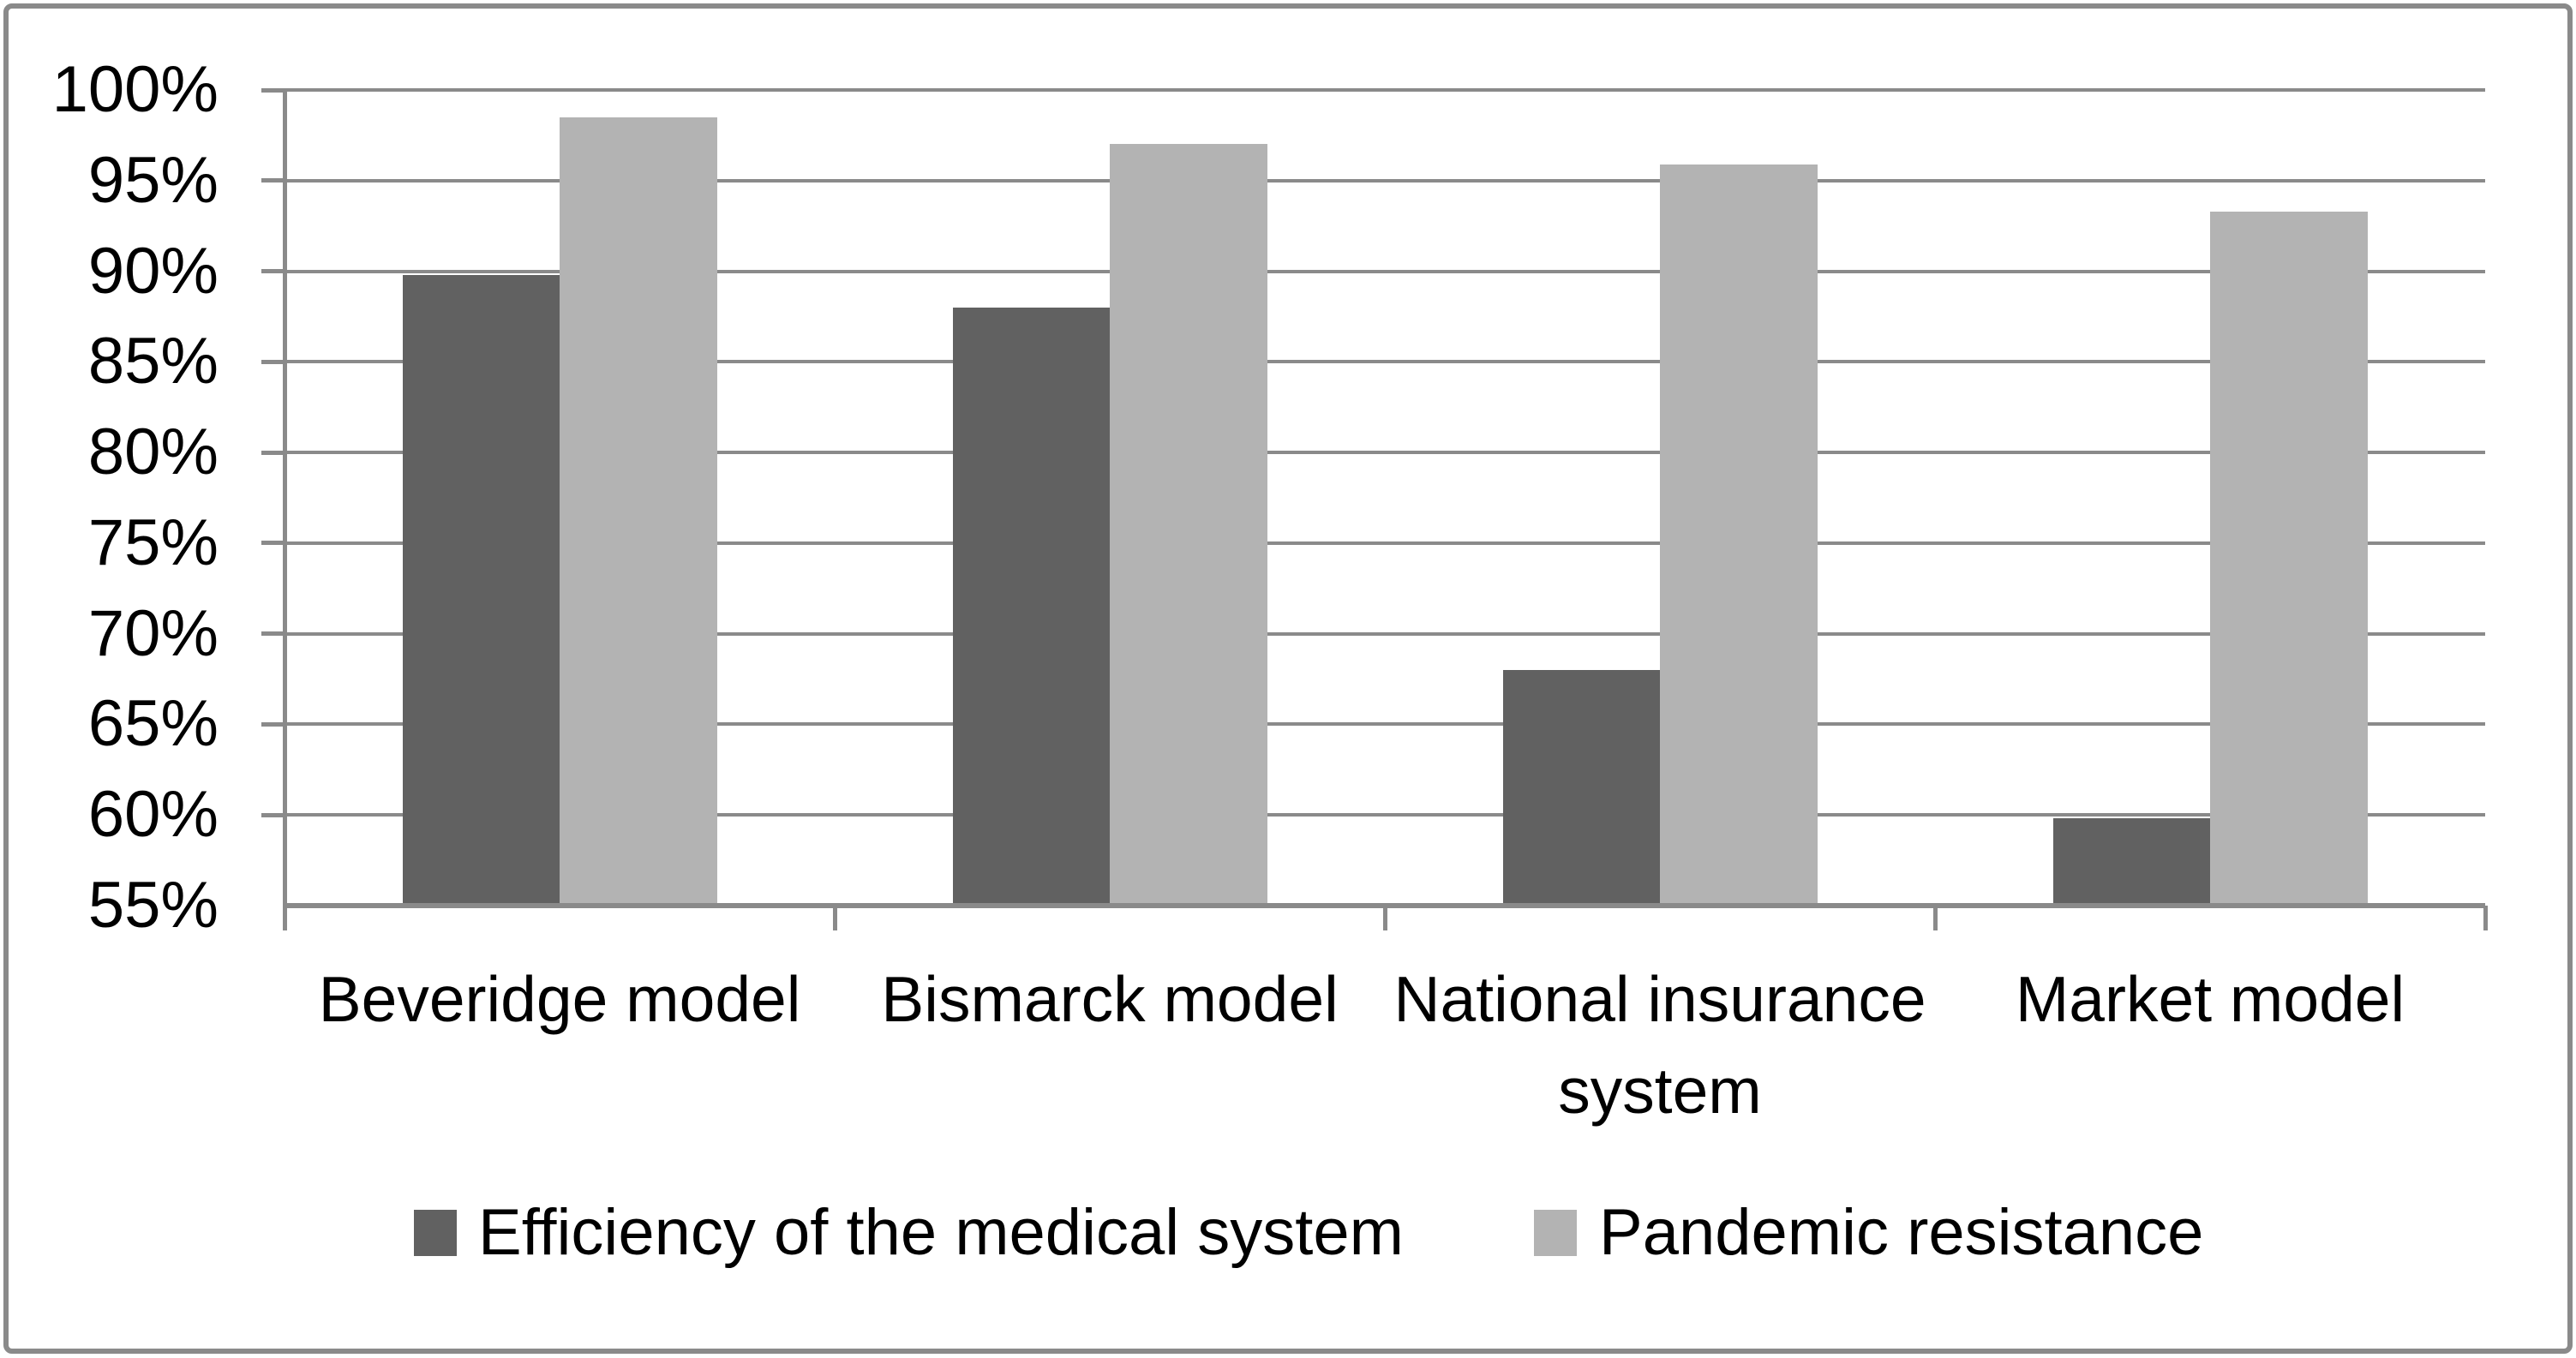 The height and width of the screenshot is (1358, 2576). What do you see at coordinates (1385, 815) in the screenshot?
I see `gridline-60pct` at bounding box center [1385, 815].